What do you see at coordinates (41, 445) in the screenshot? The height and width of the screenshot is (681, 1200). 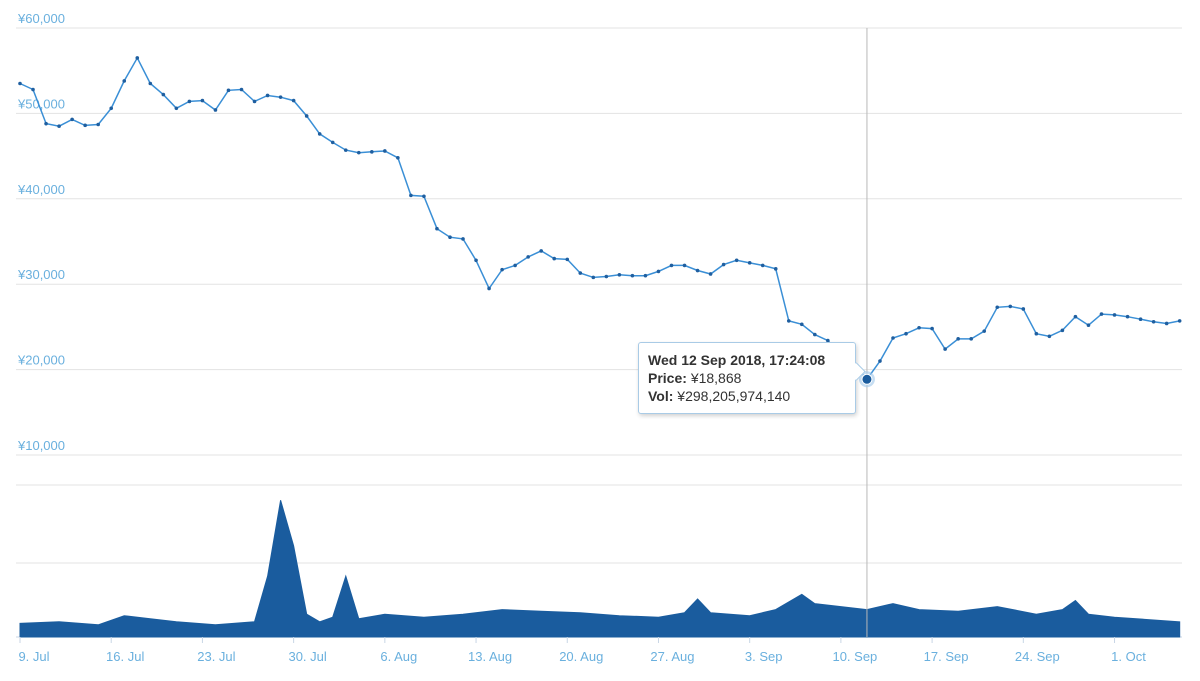 I see `y-tick-label: ¥10,000` at bounding box center [41, 445].